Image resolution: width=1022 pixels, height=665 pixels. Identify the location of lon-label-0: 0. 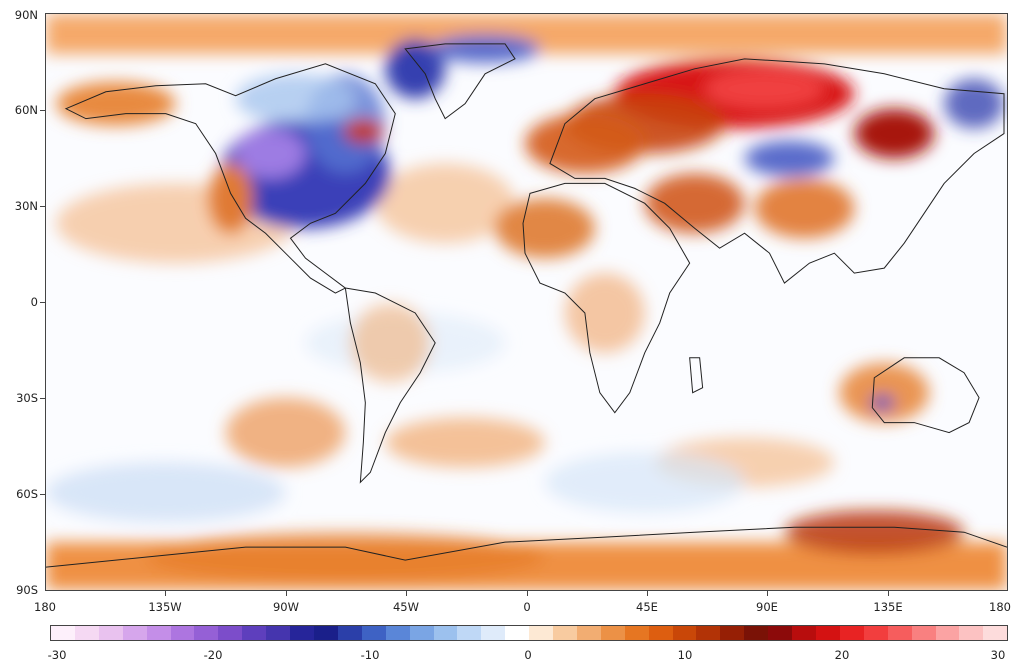
(527, 607).